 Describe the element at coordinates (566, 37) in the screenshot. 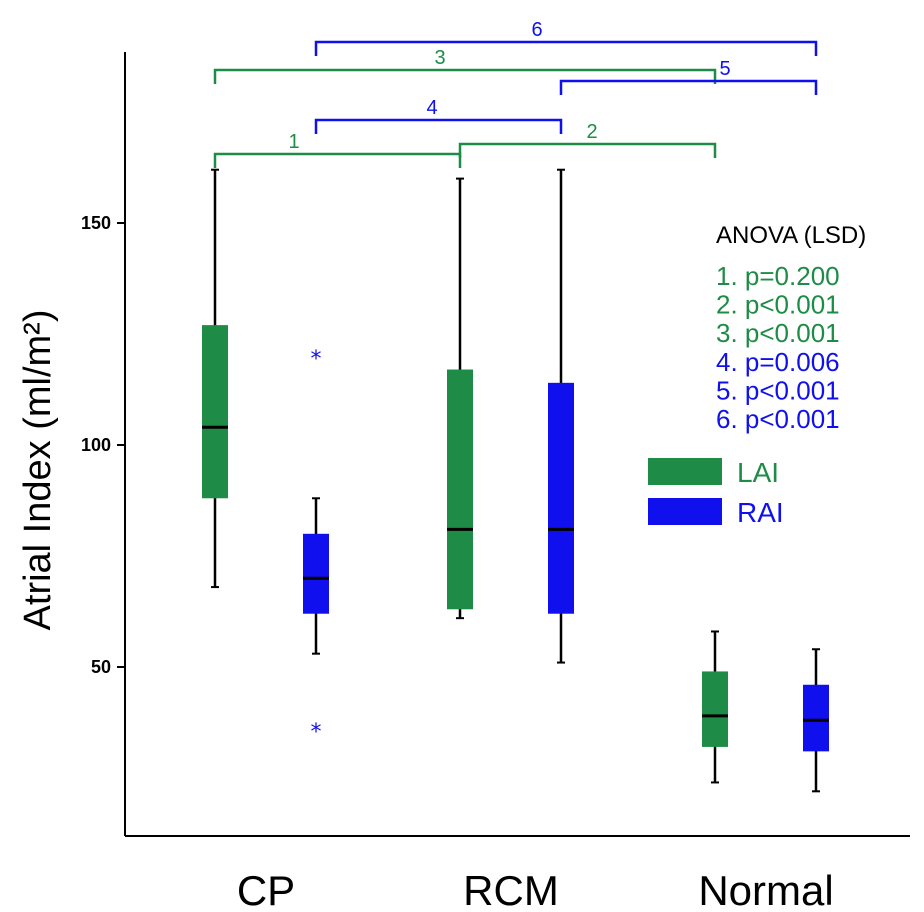

I see `bracket-6: 6` at that location.